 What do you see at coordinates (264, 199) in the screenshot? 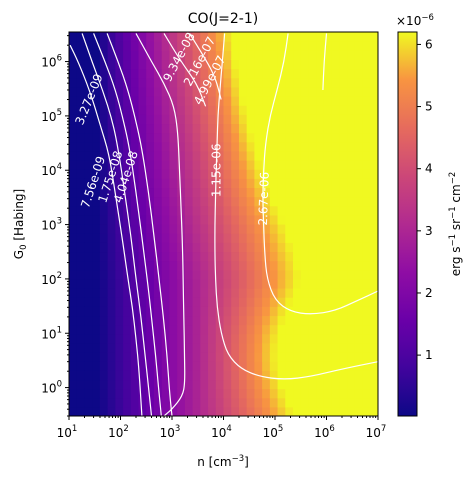
I see `contour-label: 2.67e-06` at bounding box center [264, 199].